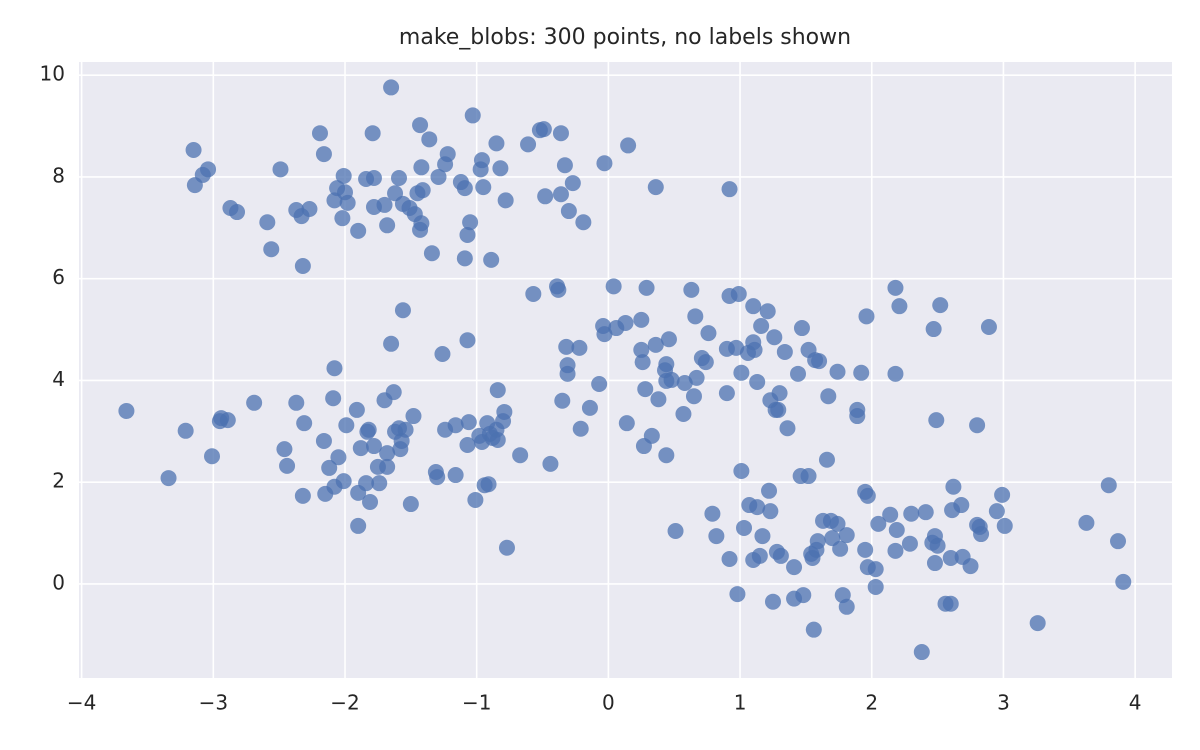 This screenshot has width=1200, height=750. What do you see at coordinates (58, 379) in the screenshot?
I see `y-tick-label: 4` at bounding box center [58, 379].